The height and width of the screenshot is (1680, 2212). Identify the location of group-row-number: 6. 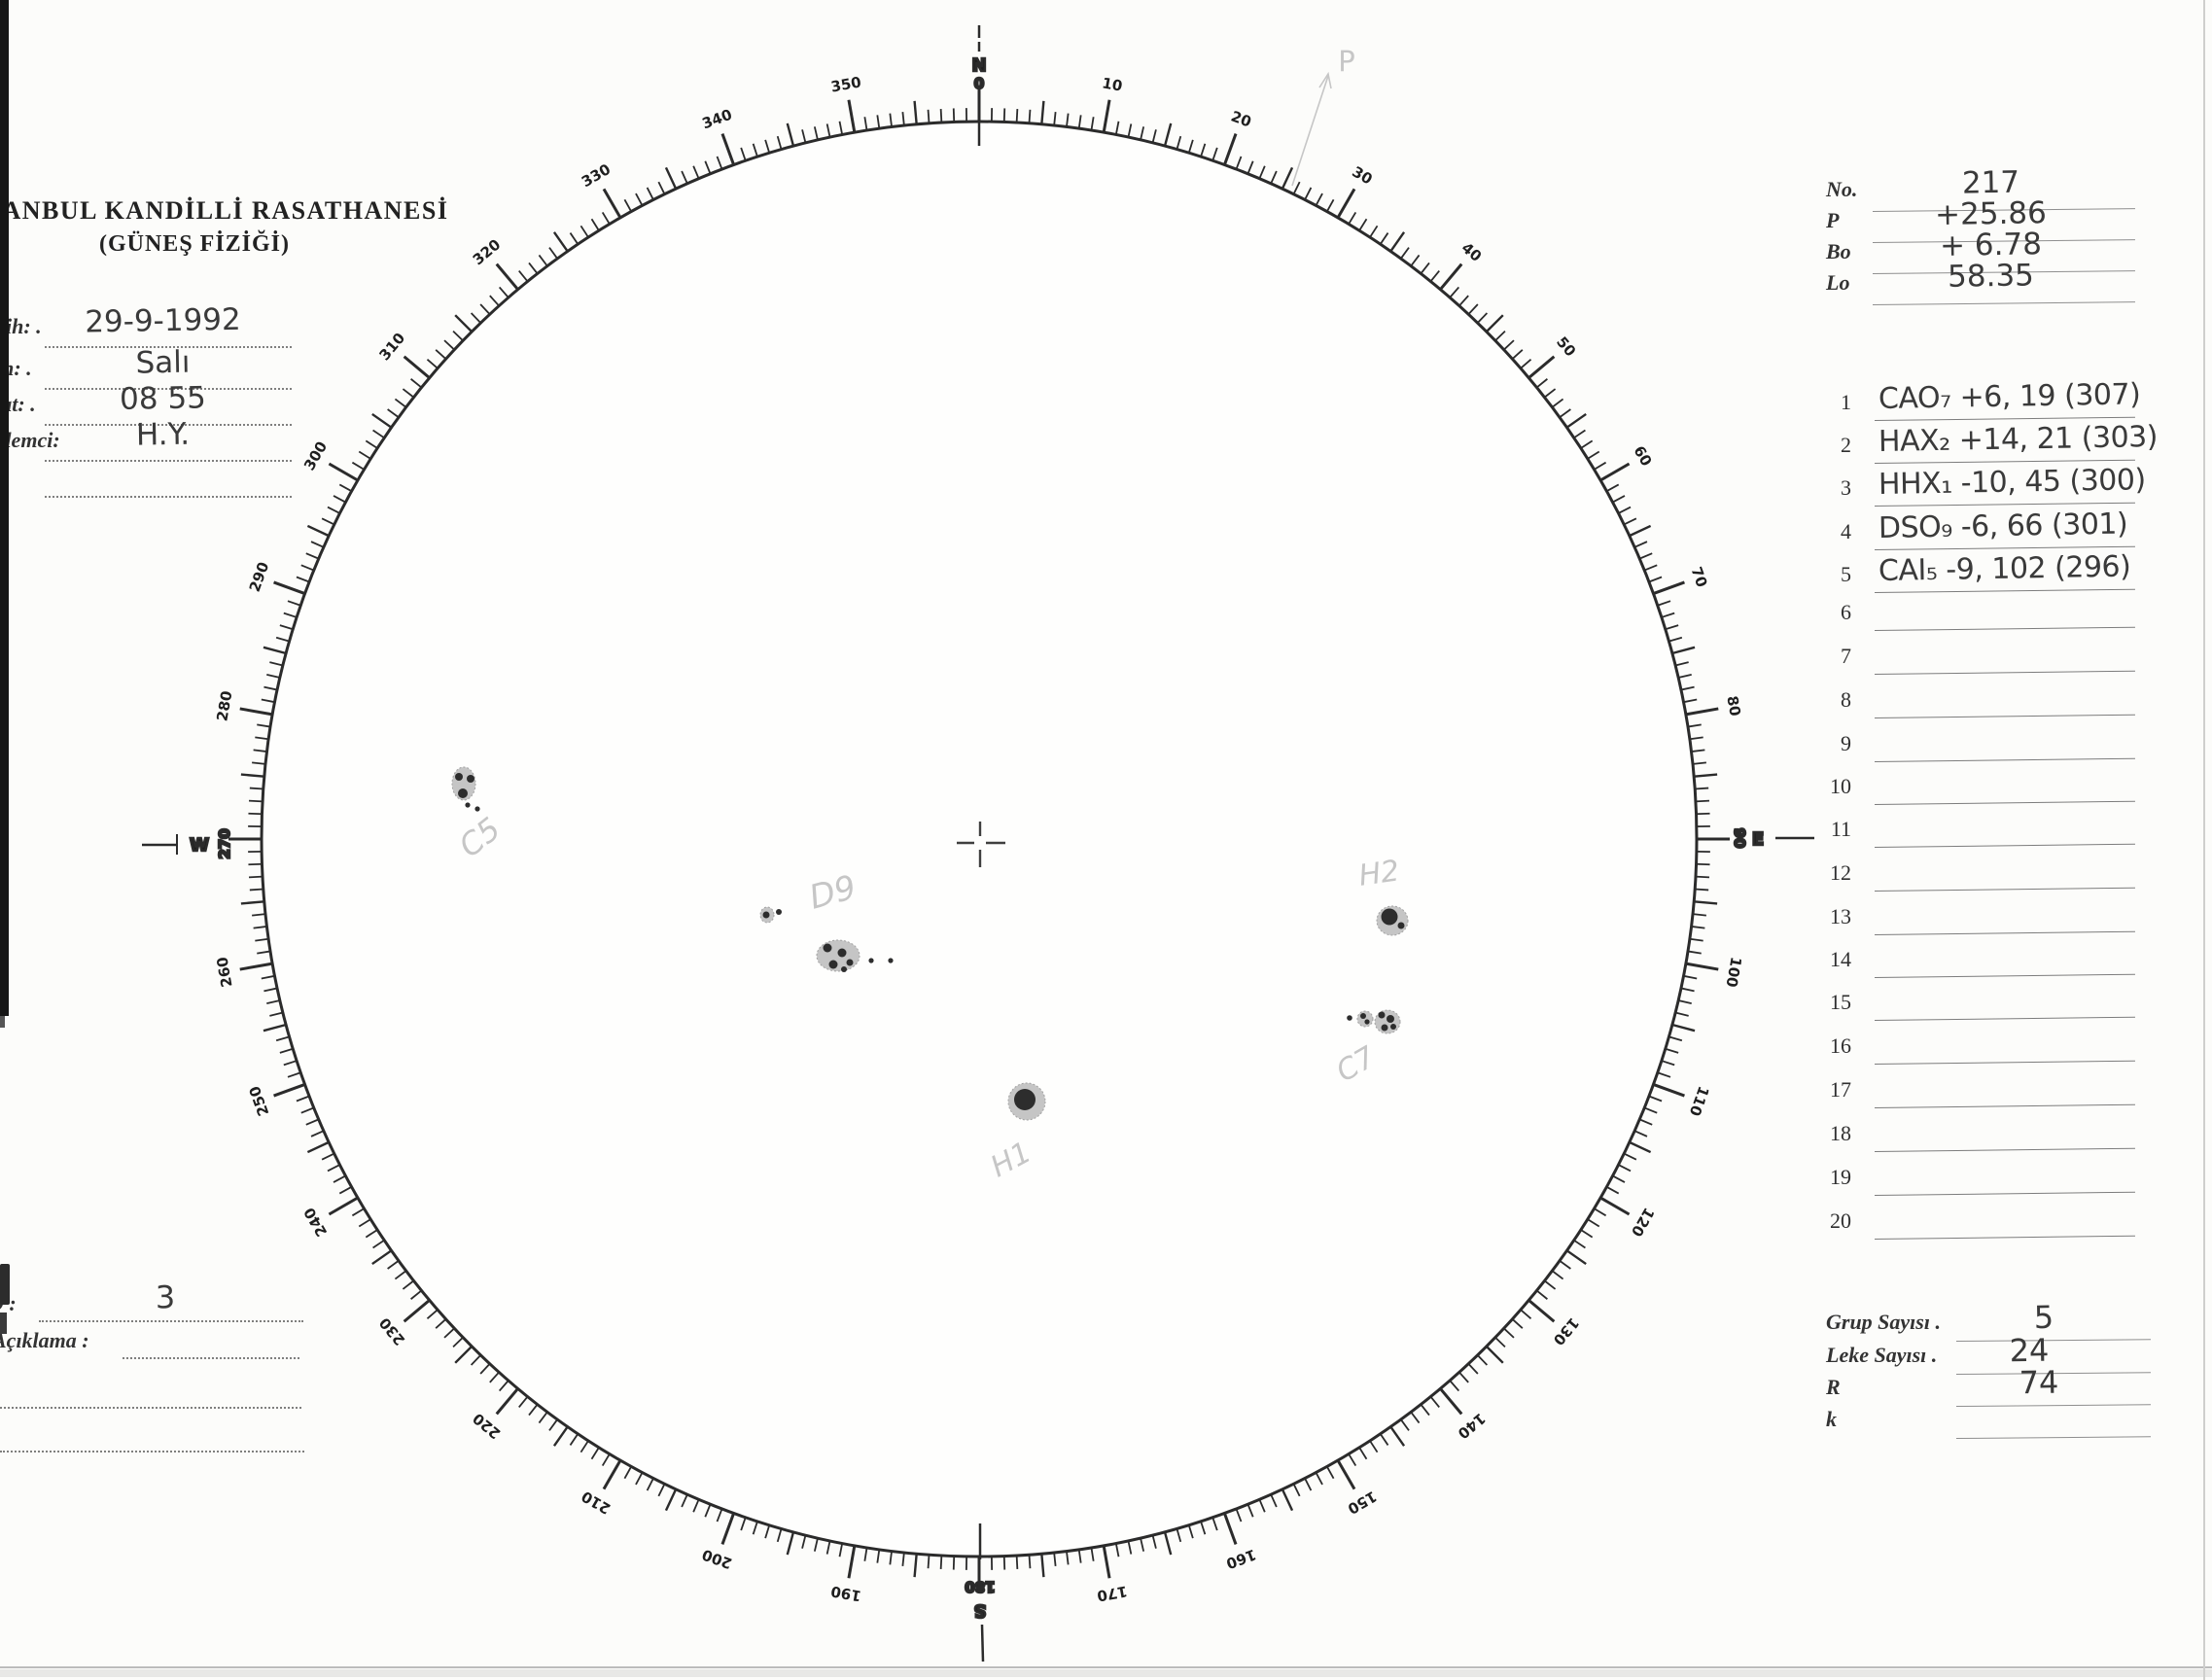
(1846, 612).